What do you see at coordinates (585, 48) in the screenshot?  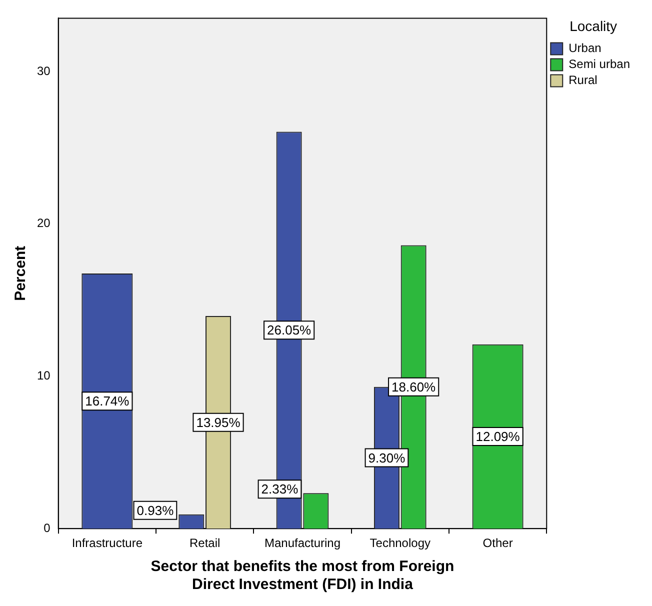 I see `legend-label: Urban` at bounding box center [585, 48].